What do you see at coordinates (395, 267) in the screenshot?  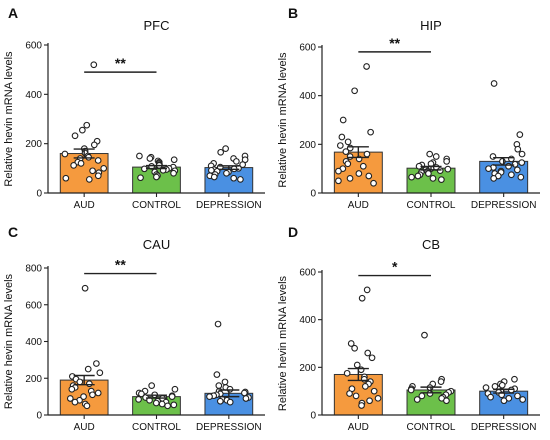 I see `significance-label: *` at bounding box center [395, 267].